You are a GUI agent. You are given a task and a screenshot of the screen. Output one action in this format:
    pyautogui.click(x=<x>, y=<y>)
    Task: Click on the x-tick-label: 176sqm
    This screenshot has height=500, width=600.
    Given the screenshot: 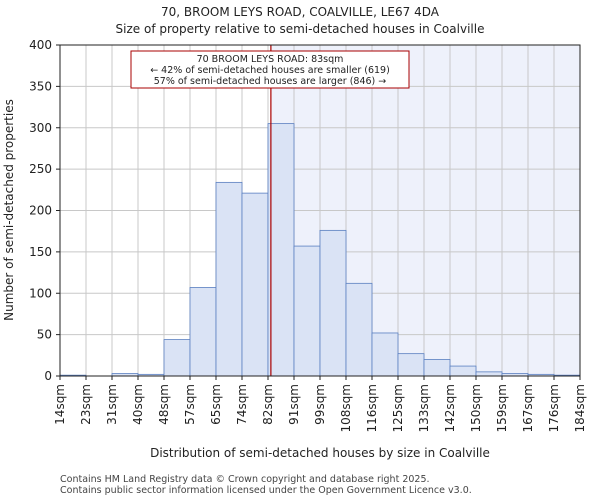 What is the action you would take?
    pyautogui.click(x=554, y=408)
    